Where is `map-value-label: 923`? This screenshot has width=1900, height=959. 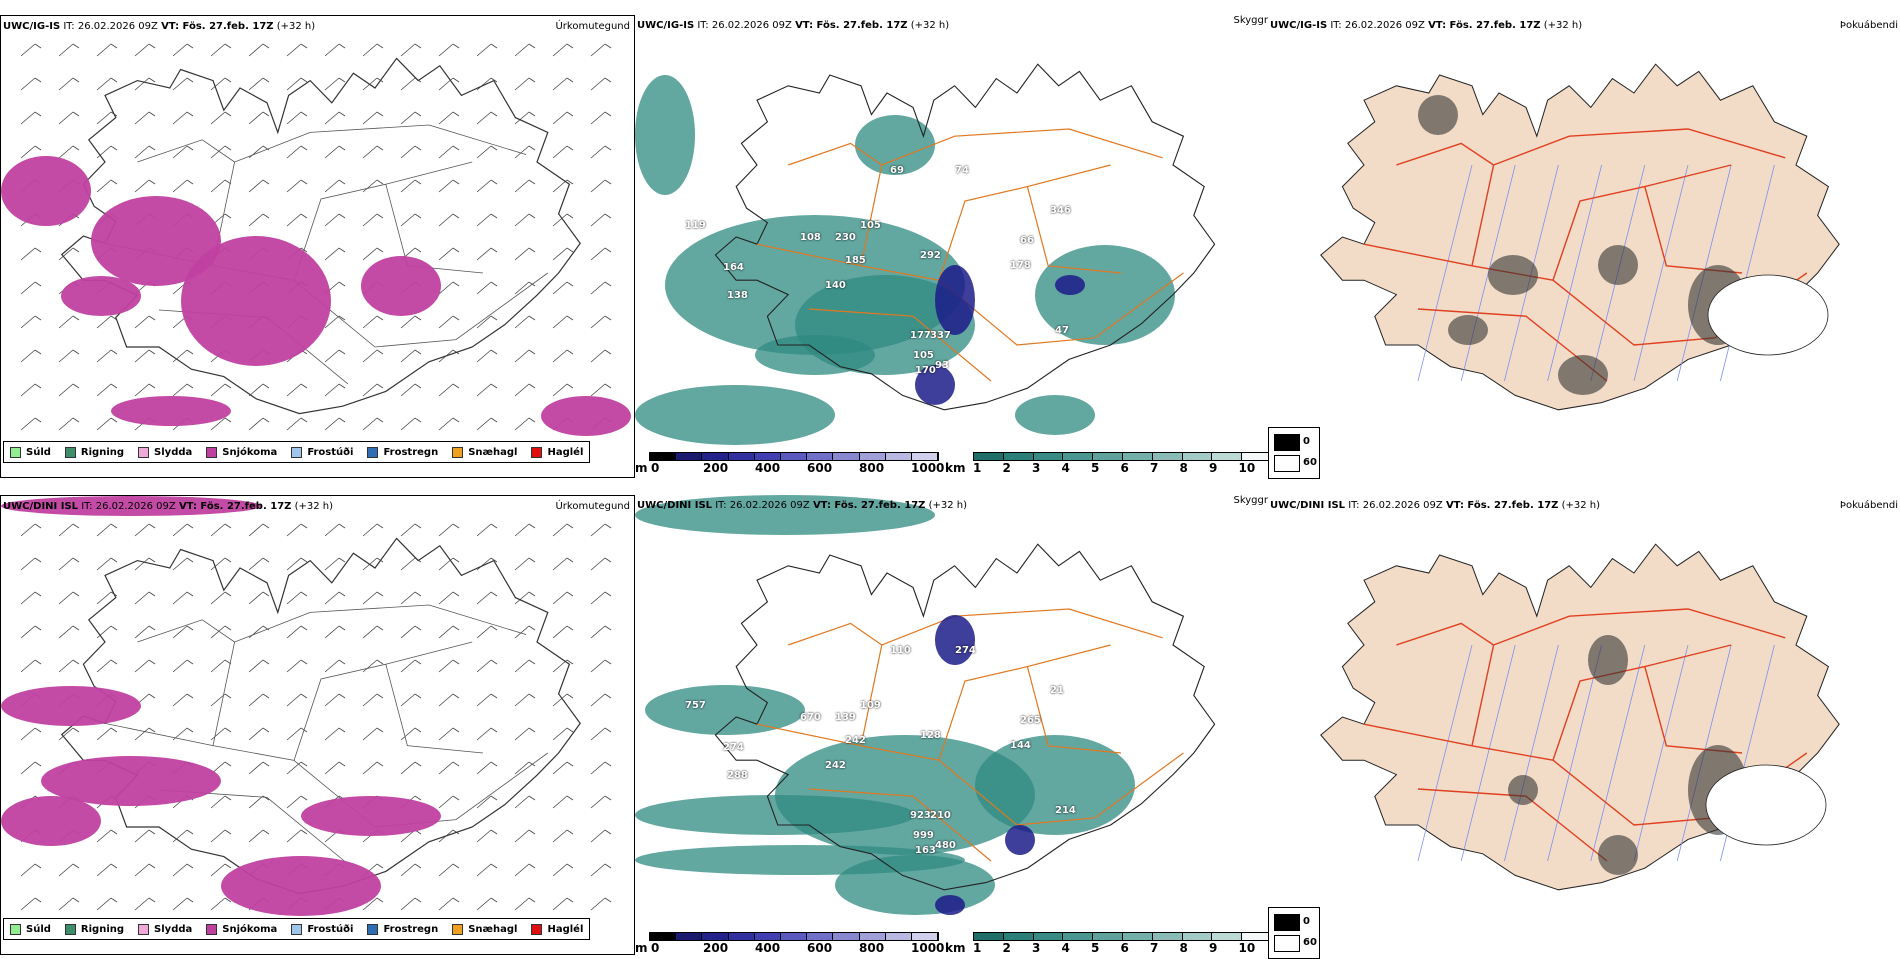
map-value-label: 923 is located at coordinates (920, 815).